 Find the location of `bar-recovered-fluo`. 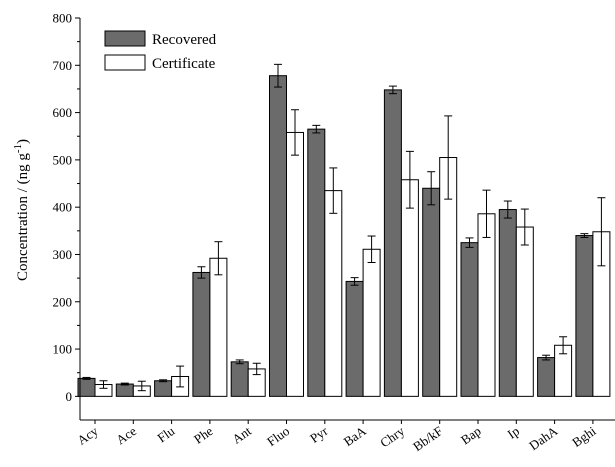

bar-recovered-fluo is located at coordinates (278, 236).